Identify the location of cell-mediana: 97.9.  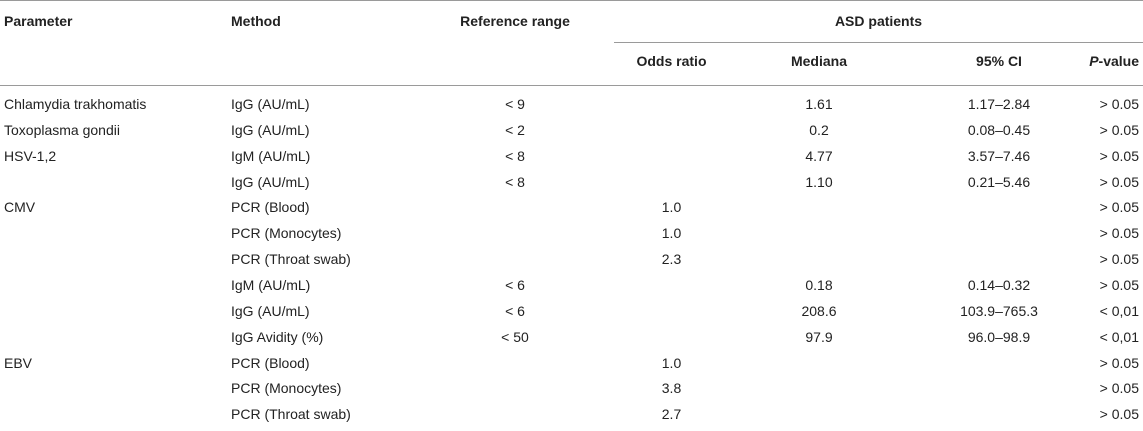
(819, 337).